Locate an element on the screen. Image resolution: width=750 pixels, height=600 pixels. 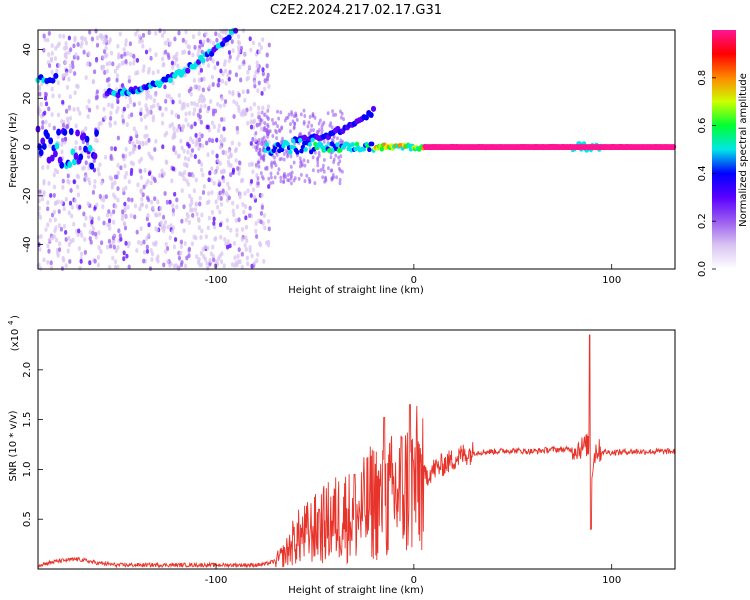
snr-x-ticks: -100 0 100 is located at coordinates (413, 575).